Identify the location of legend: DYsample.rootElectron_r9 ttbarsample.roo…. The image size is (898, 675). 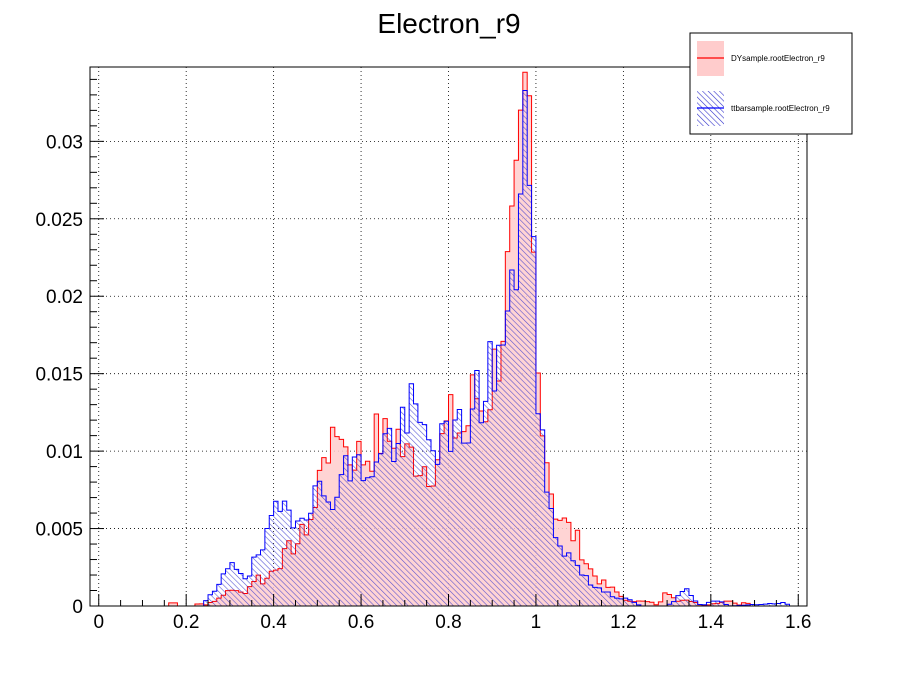
(771, 83).